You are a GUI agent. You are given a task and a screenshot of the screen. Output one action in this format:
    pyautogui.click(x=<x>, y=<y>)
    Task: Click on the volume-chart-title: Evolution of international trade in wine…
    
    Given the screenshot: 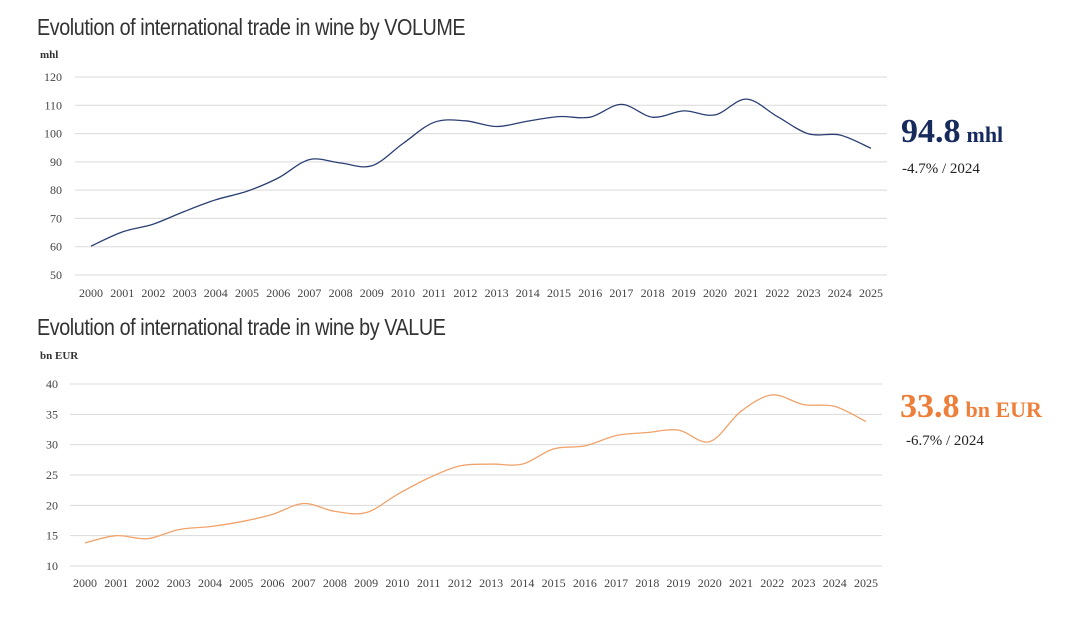 What is the action you would take?
    pyautogui.click(x=251, y=27)
    